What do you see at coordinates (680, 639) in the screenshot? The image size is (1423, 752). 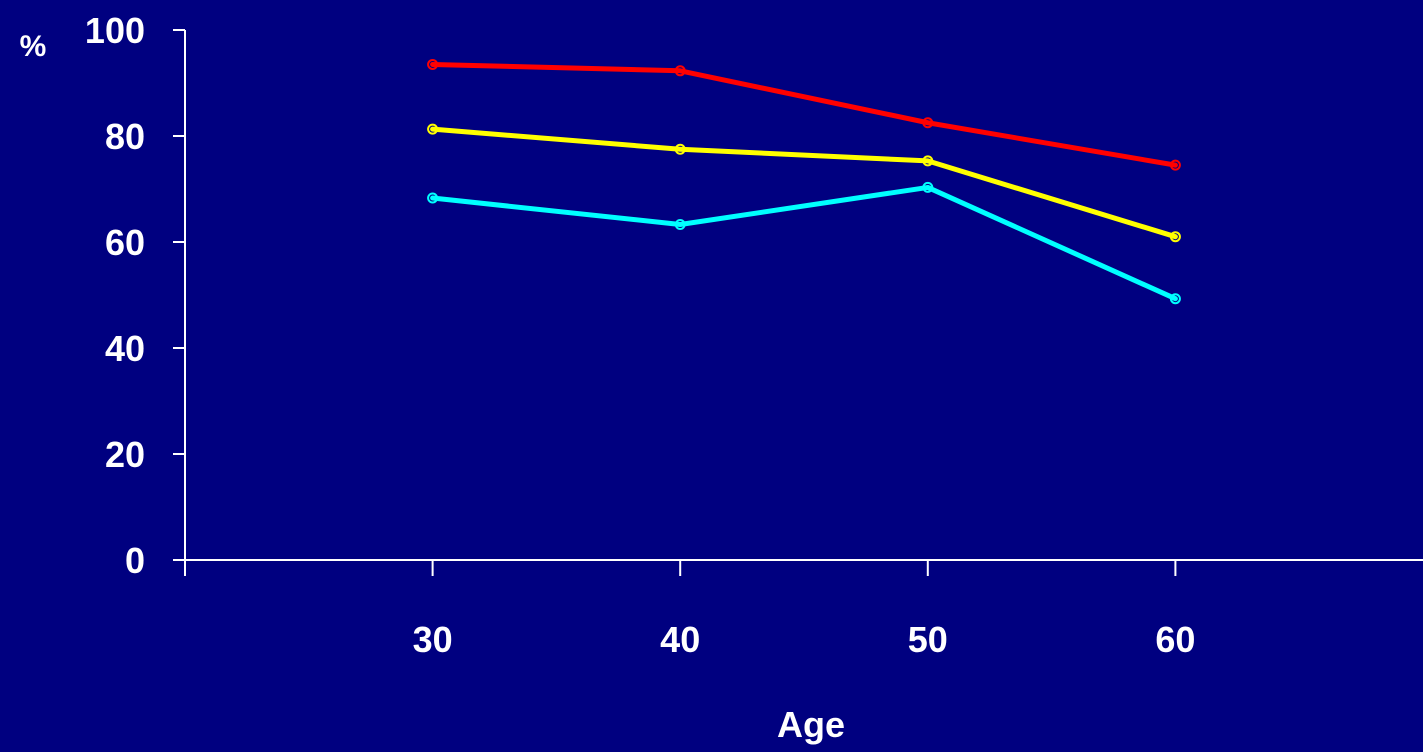 I see `x-tick-label: 40` at bounding box center [680, 639].